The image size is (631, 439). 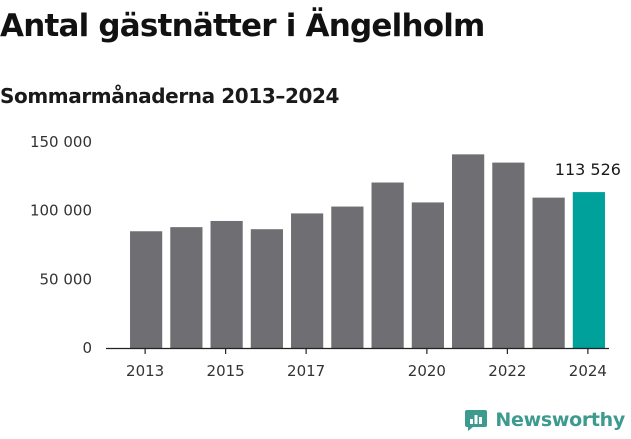 I want to click on x-tick-label: 2022, so click(x=507, y=371).